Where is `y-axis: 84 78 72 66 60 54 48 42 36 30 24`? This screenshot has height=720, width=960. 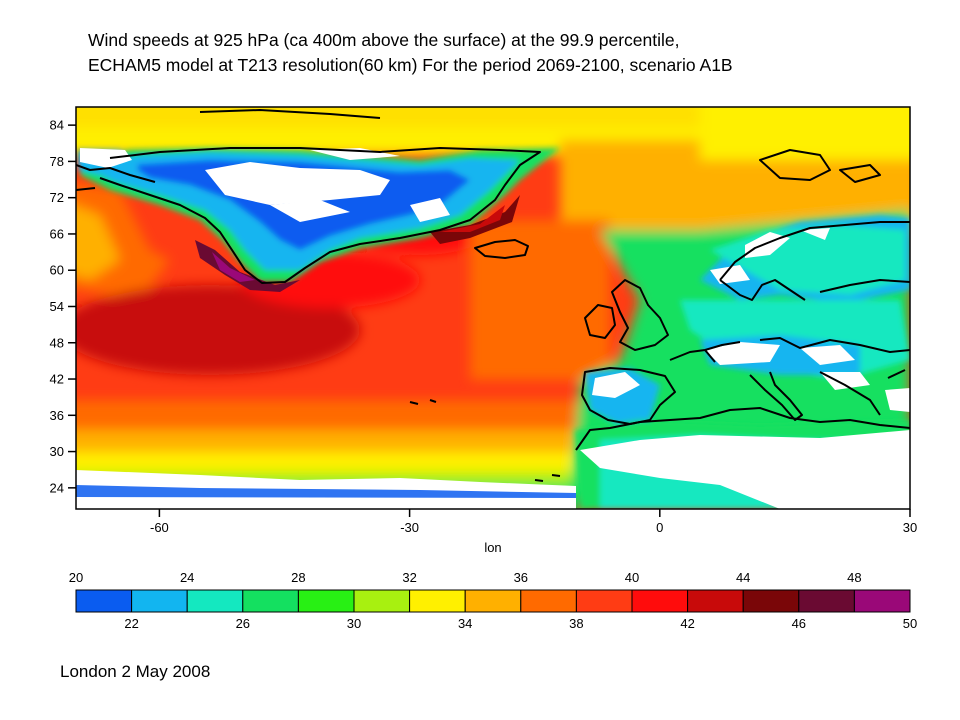 y-axis: 84 78 72 66 60 54 48 42 36 30 24 is located at coordinates (63, 306).